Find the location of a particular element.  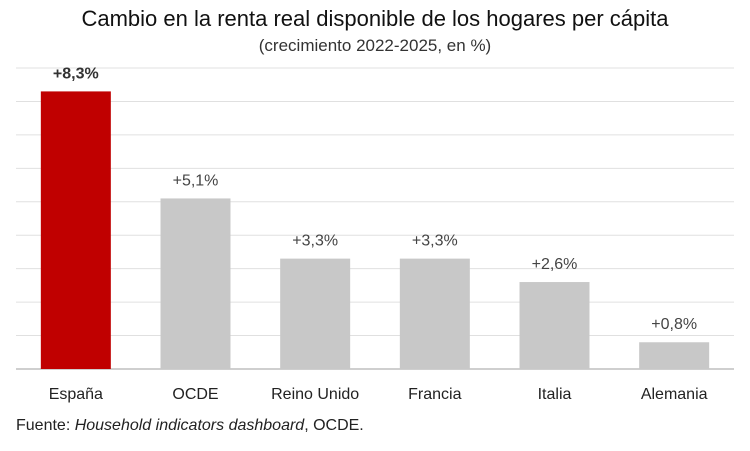

source-name: Household indicators dashboard is located at coordinates (189, 425).